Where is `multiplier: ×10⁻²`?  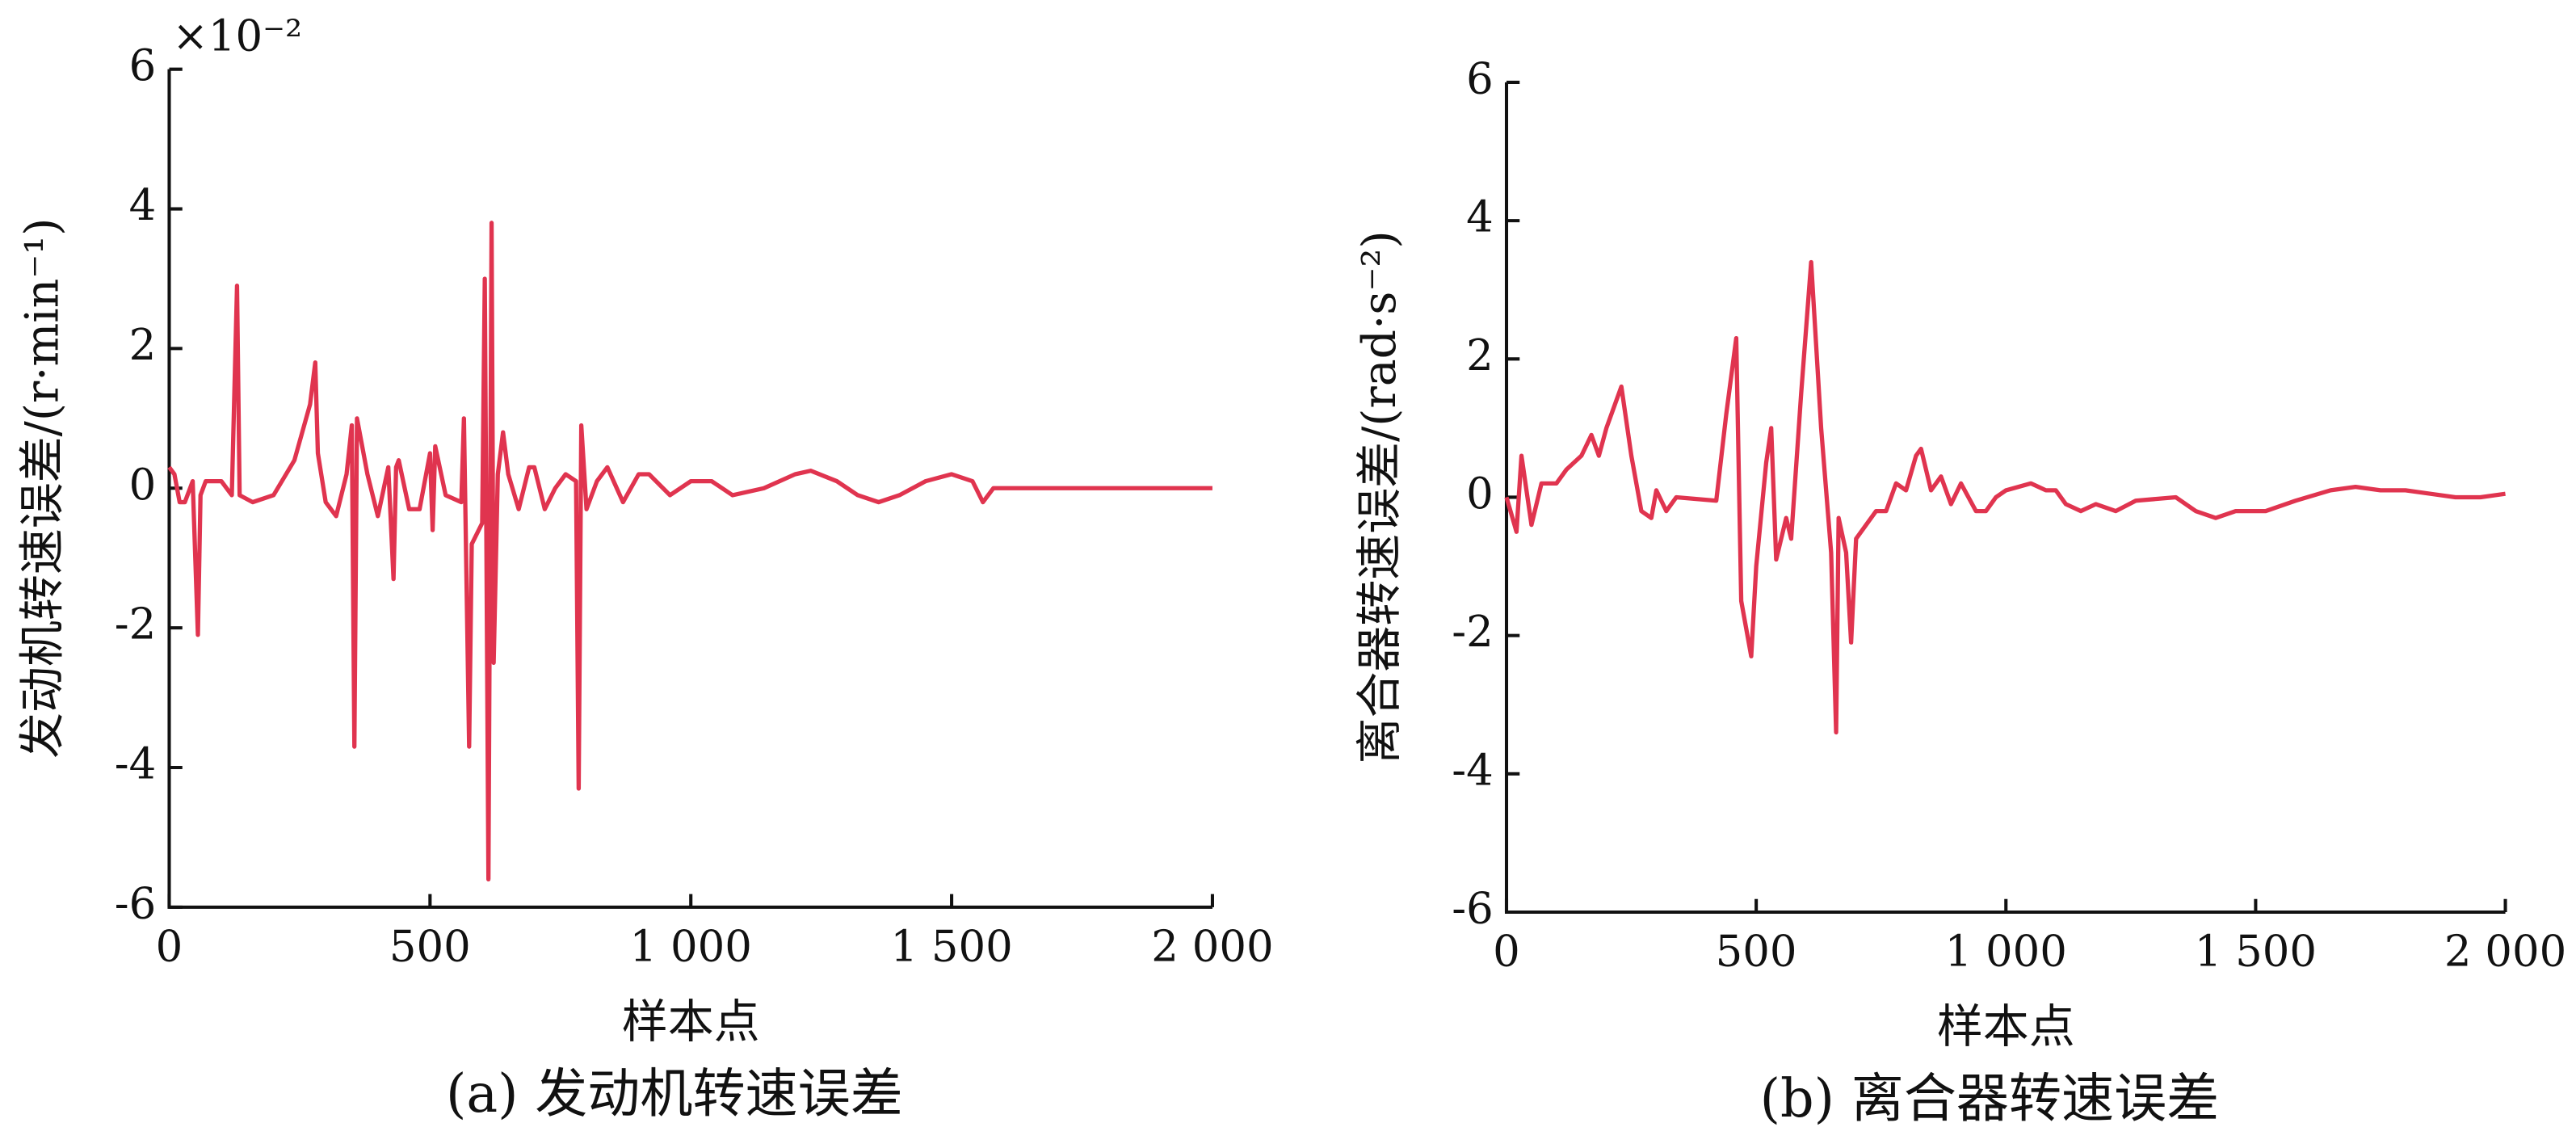
multiplier: ×10⁻² is located at coordinates (238, 36).